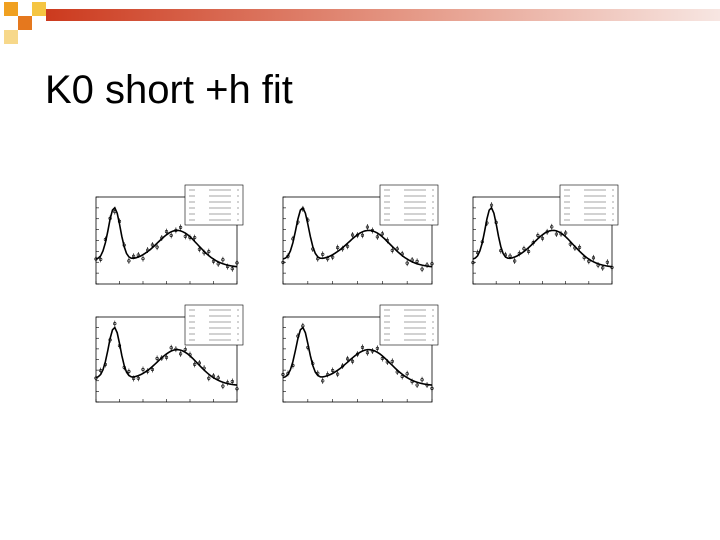 The image size is (720, 540). I want to click on slide-title: K0 short +h fit, so click(169, 90).